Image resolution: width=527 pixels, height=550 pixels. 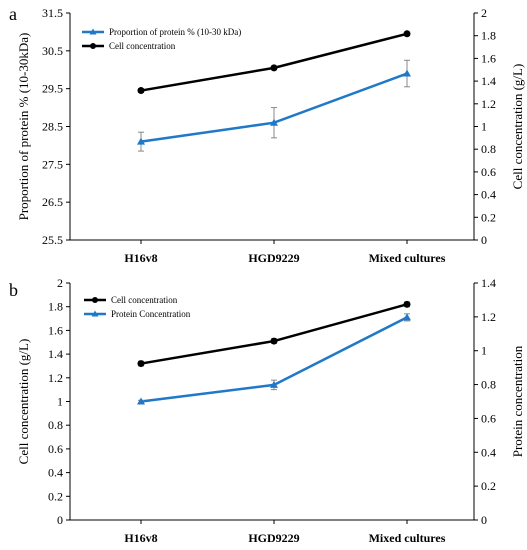 What do you see at coordinates (488, 36) in the screenshot?
I see `right-tick-label: 1.8` at bounding box center [488, 36].